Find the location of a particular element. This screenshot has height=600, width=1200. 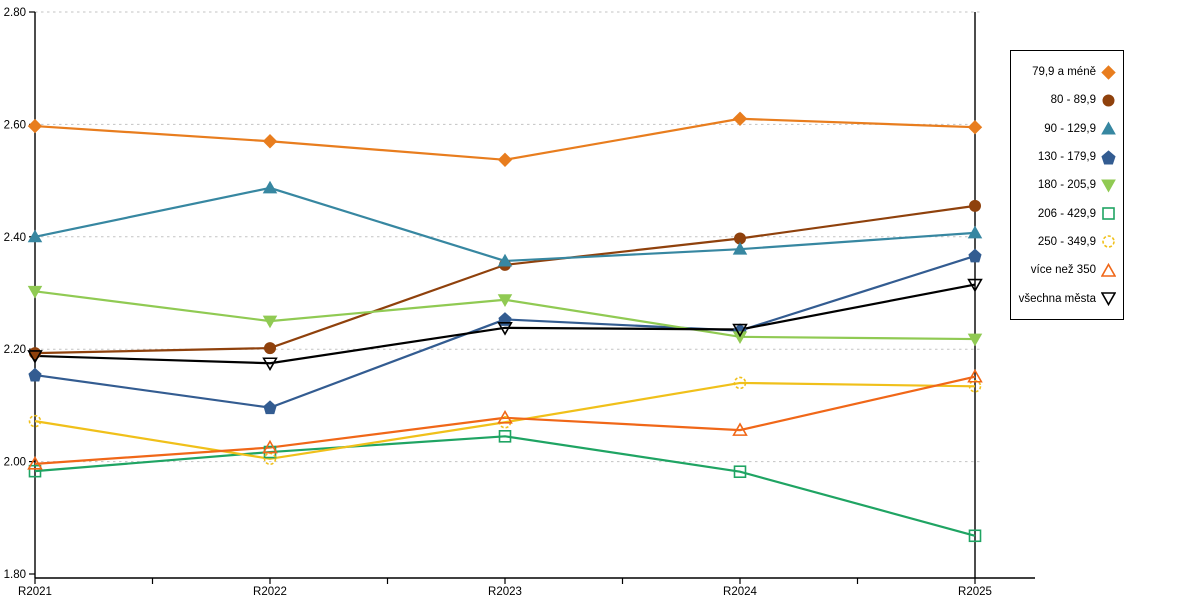

diamond-glyph is located at coordinates (1108, 72).